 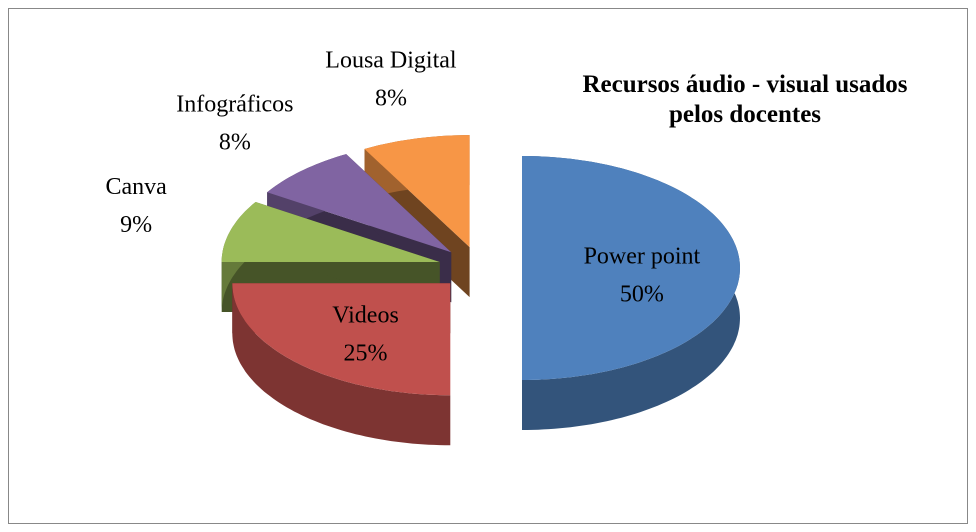 What do you see at coordinates (365, 315) in the screenshot?
I see `slice-label: Videos` at bounding box center [365, 315].